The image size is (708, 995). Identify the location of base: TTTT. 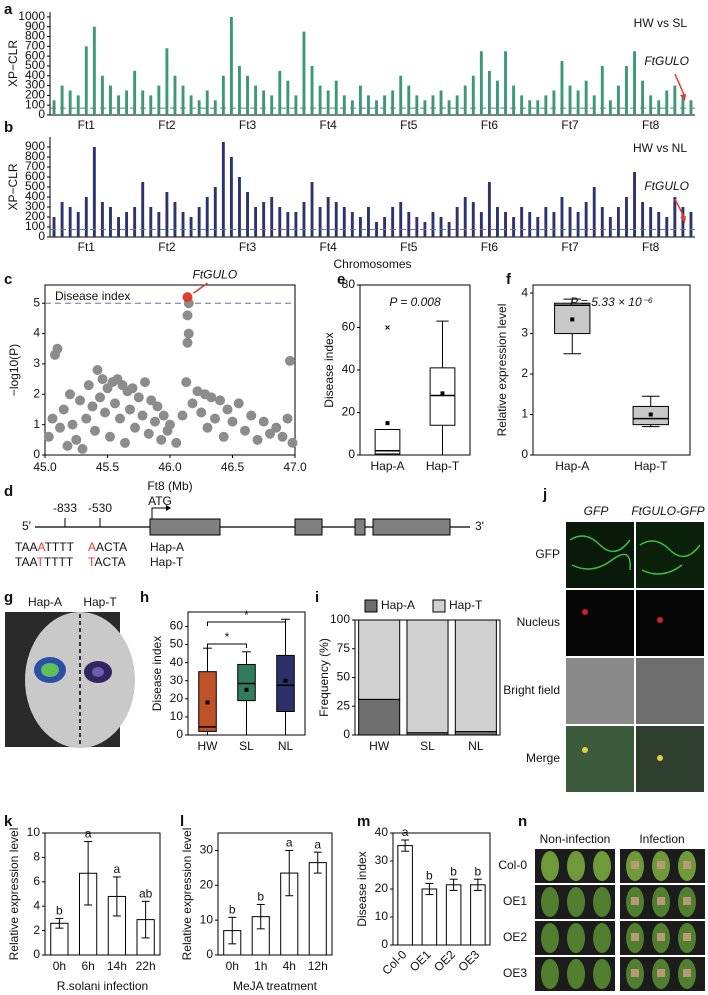
(60, 547).